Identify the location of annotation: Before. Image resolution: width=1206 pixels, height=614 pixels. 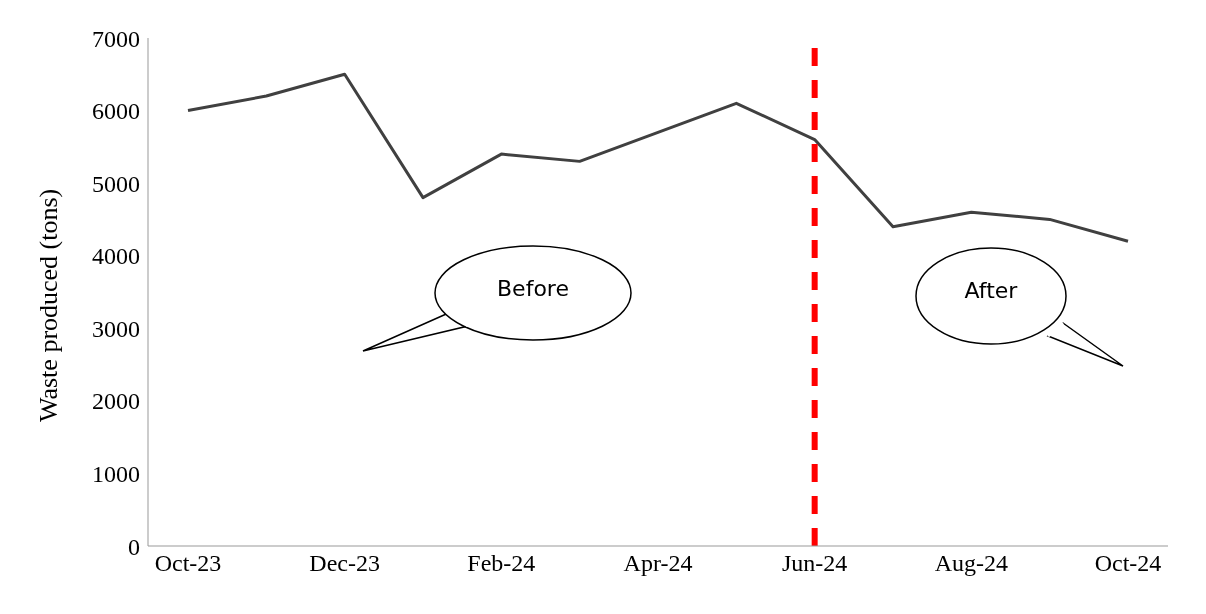
(533, 288).